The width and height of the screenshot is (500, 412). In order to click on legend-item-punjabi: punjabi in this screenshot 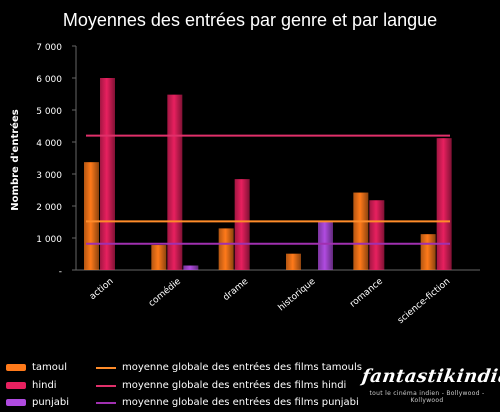, I will do `click(37, 402)`.